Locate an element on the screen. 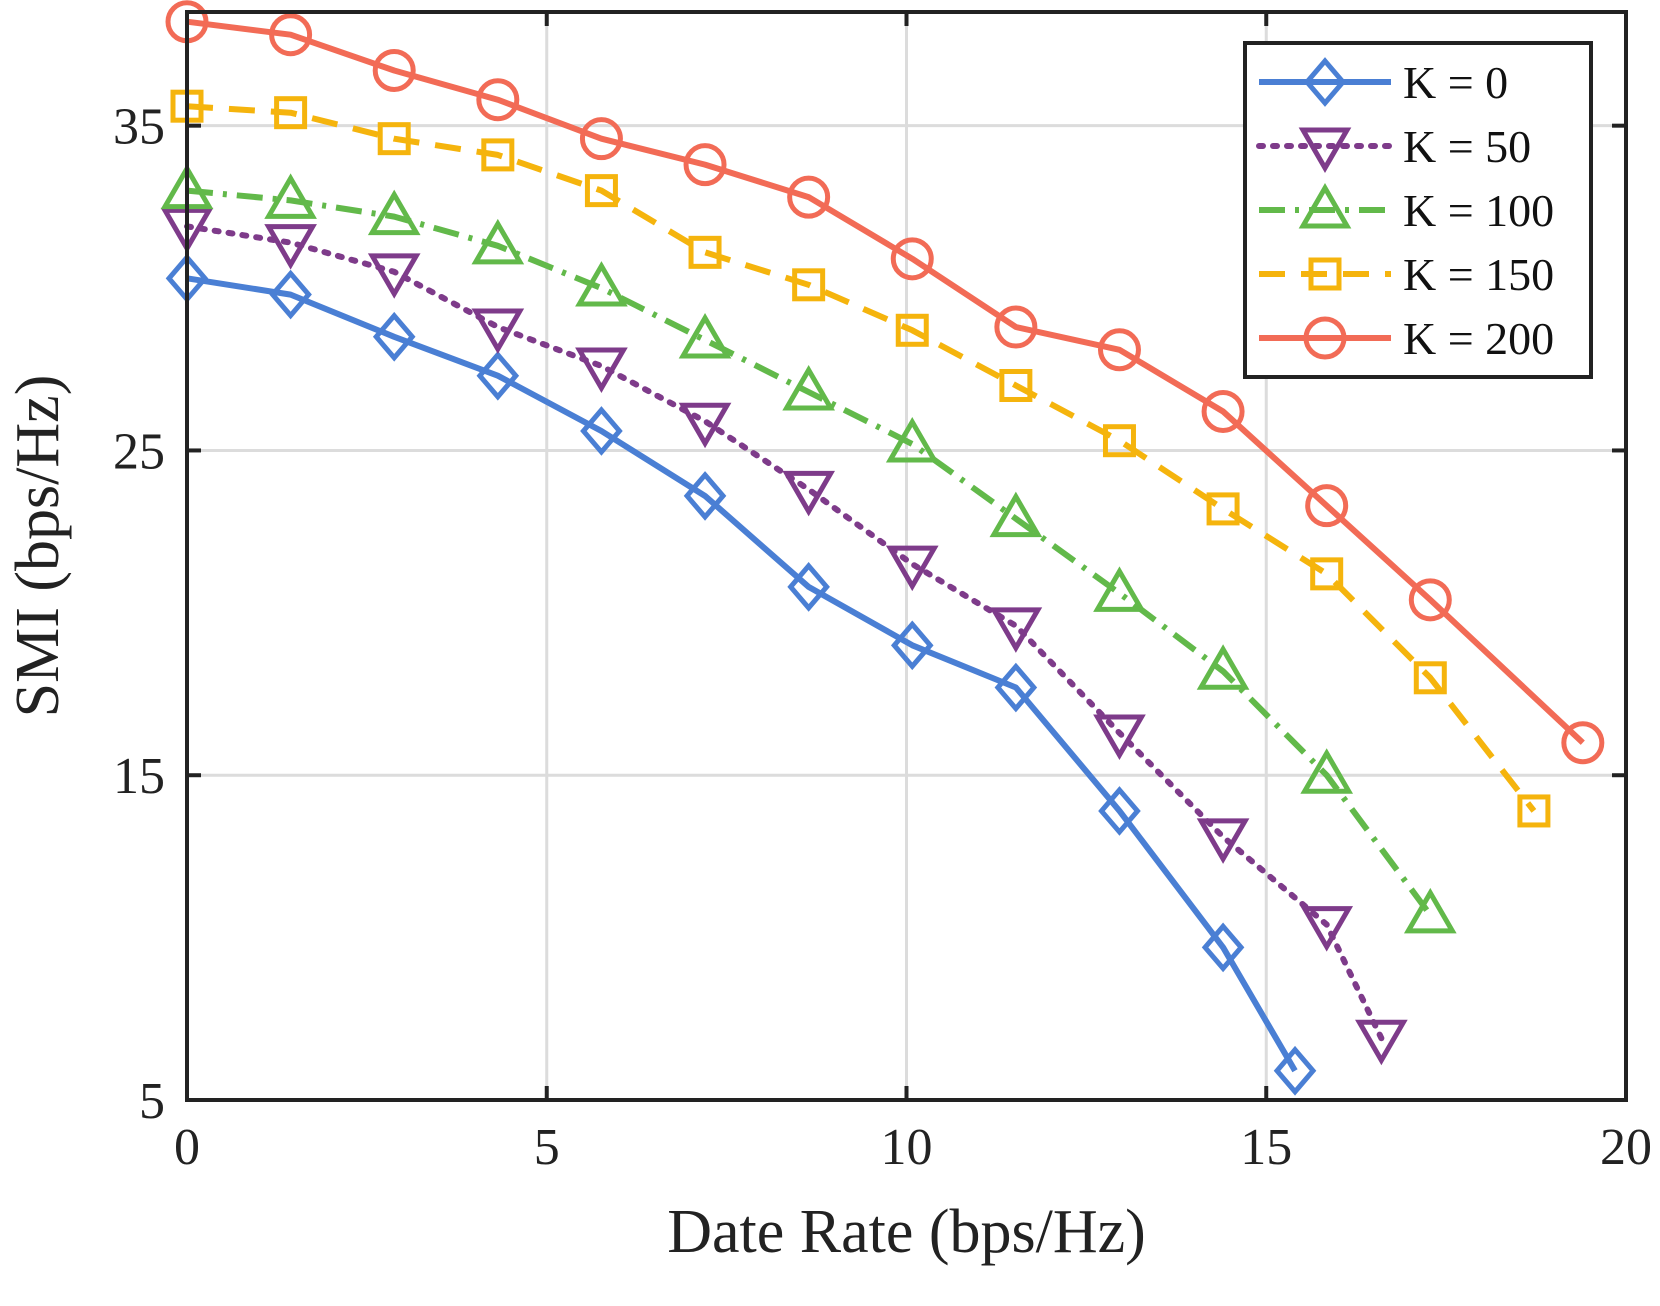 The height and width of the screenshot is (1306, 1660). y-tick-label: 5 is located at coordinates (152, 1101).